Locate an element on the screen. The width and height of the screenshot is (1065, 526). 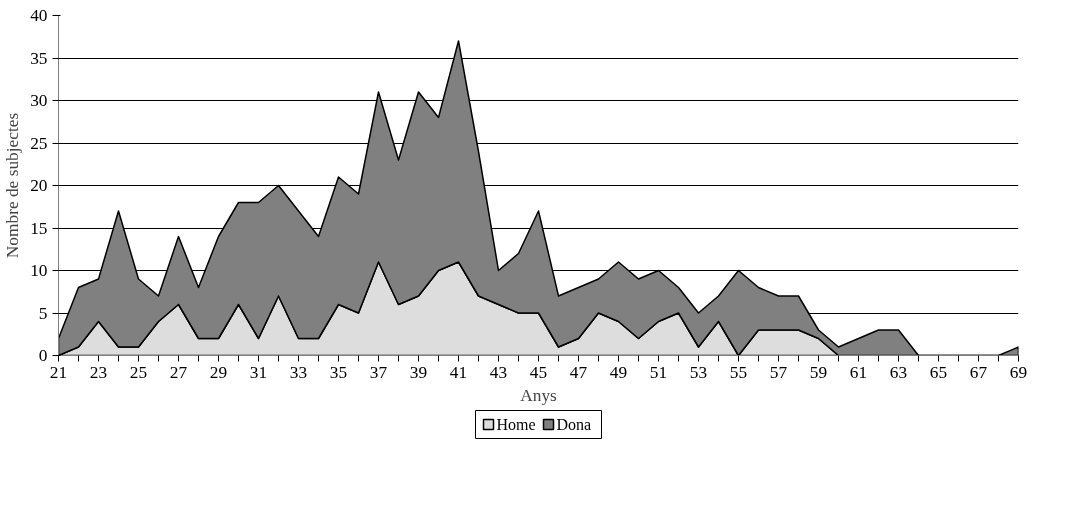
x-tick-label: 25 is located at coordinates (138, 372).